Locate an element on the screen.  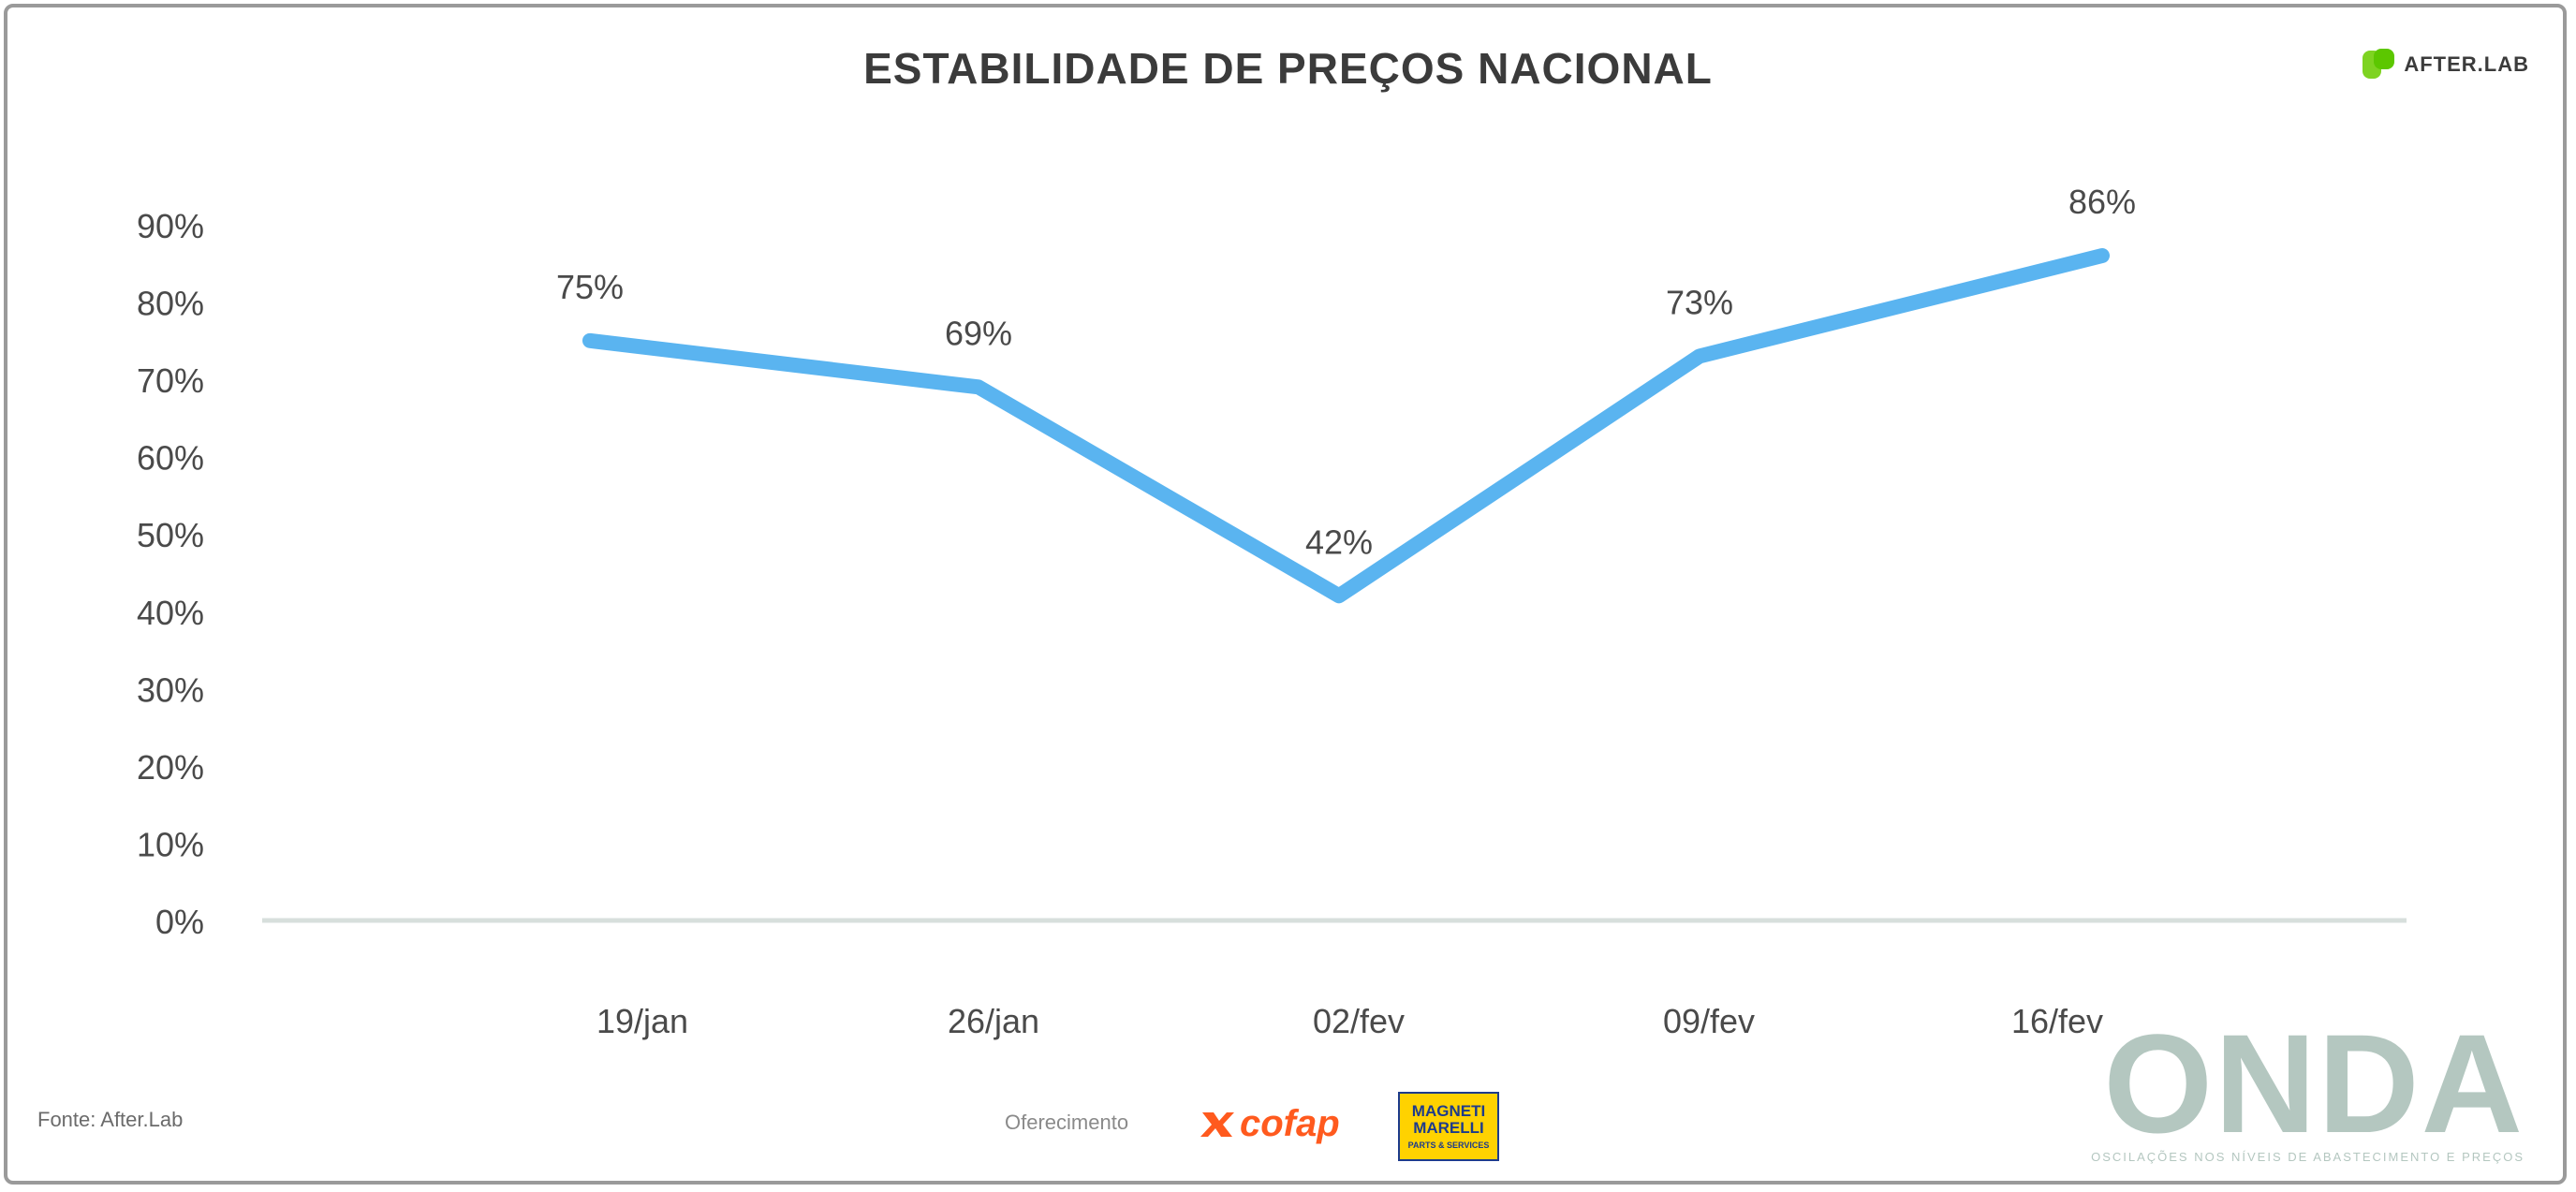
x-axis: 19/jan 26/jan 02/fev 09/fev 16/fev is located at coordinates (1349, 1021).